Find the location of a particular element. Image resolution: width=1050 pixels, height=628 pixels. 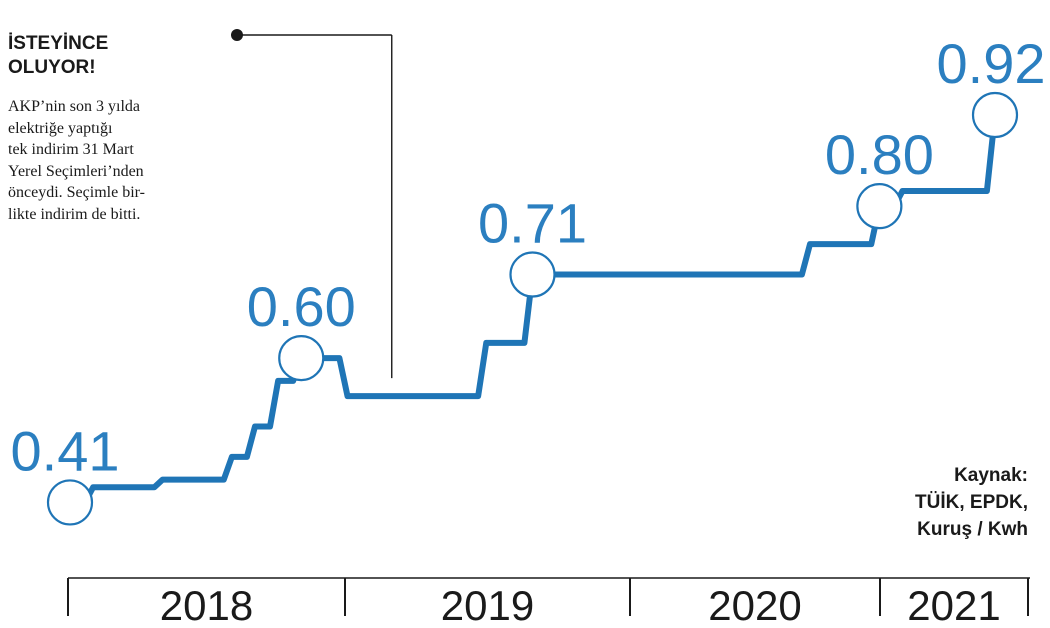

source-line: Kuruş / Kwh is located at coordinates (972, 529).